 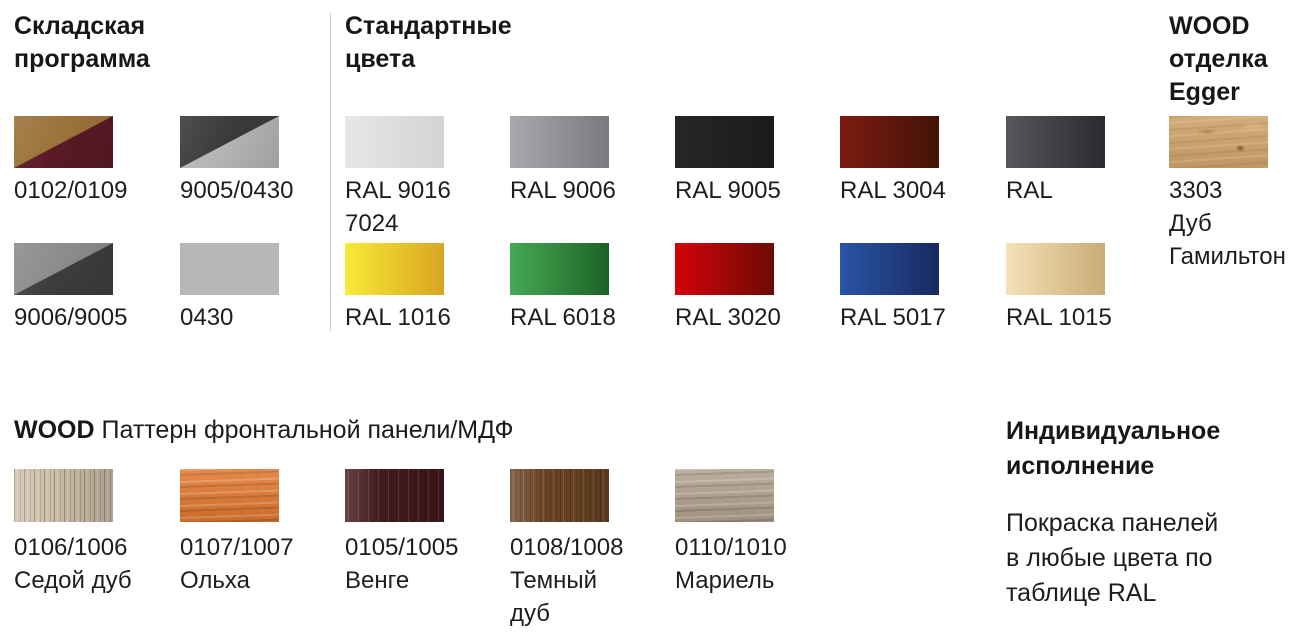 I want to click on label-0108-1008-dark-oak: 0108/1008 Темный дуб, so click(x=566, y=580).